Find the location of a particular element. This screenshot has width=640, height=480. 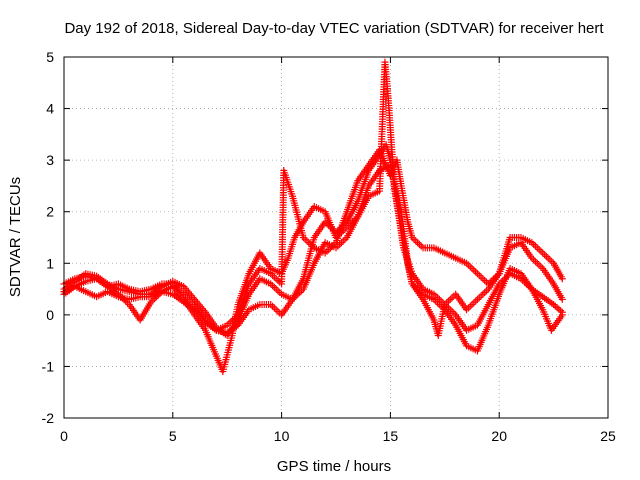

x-tick-label: 0 is located at coordinates (64, 436).